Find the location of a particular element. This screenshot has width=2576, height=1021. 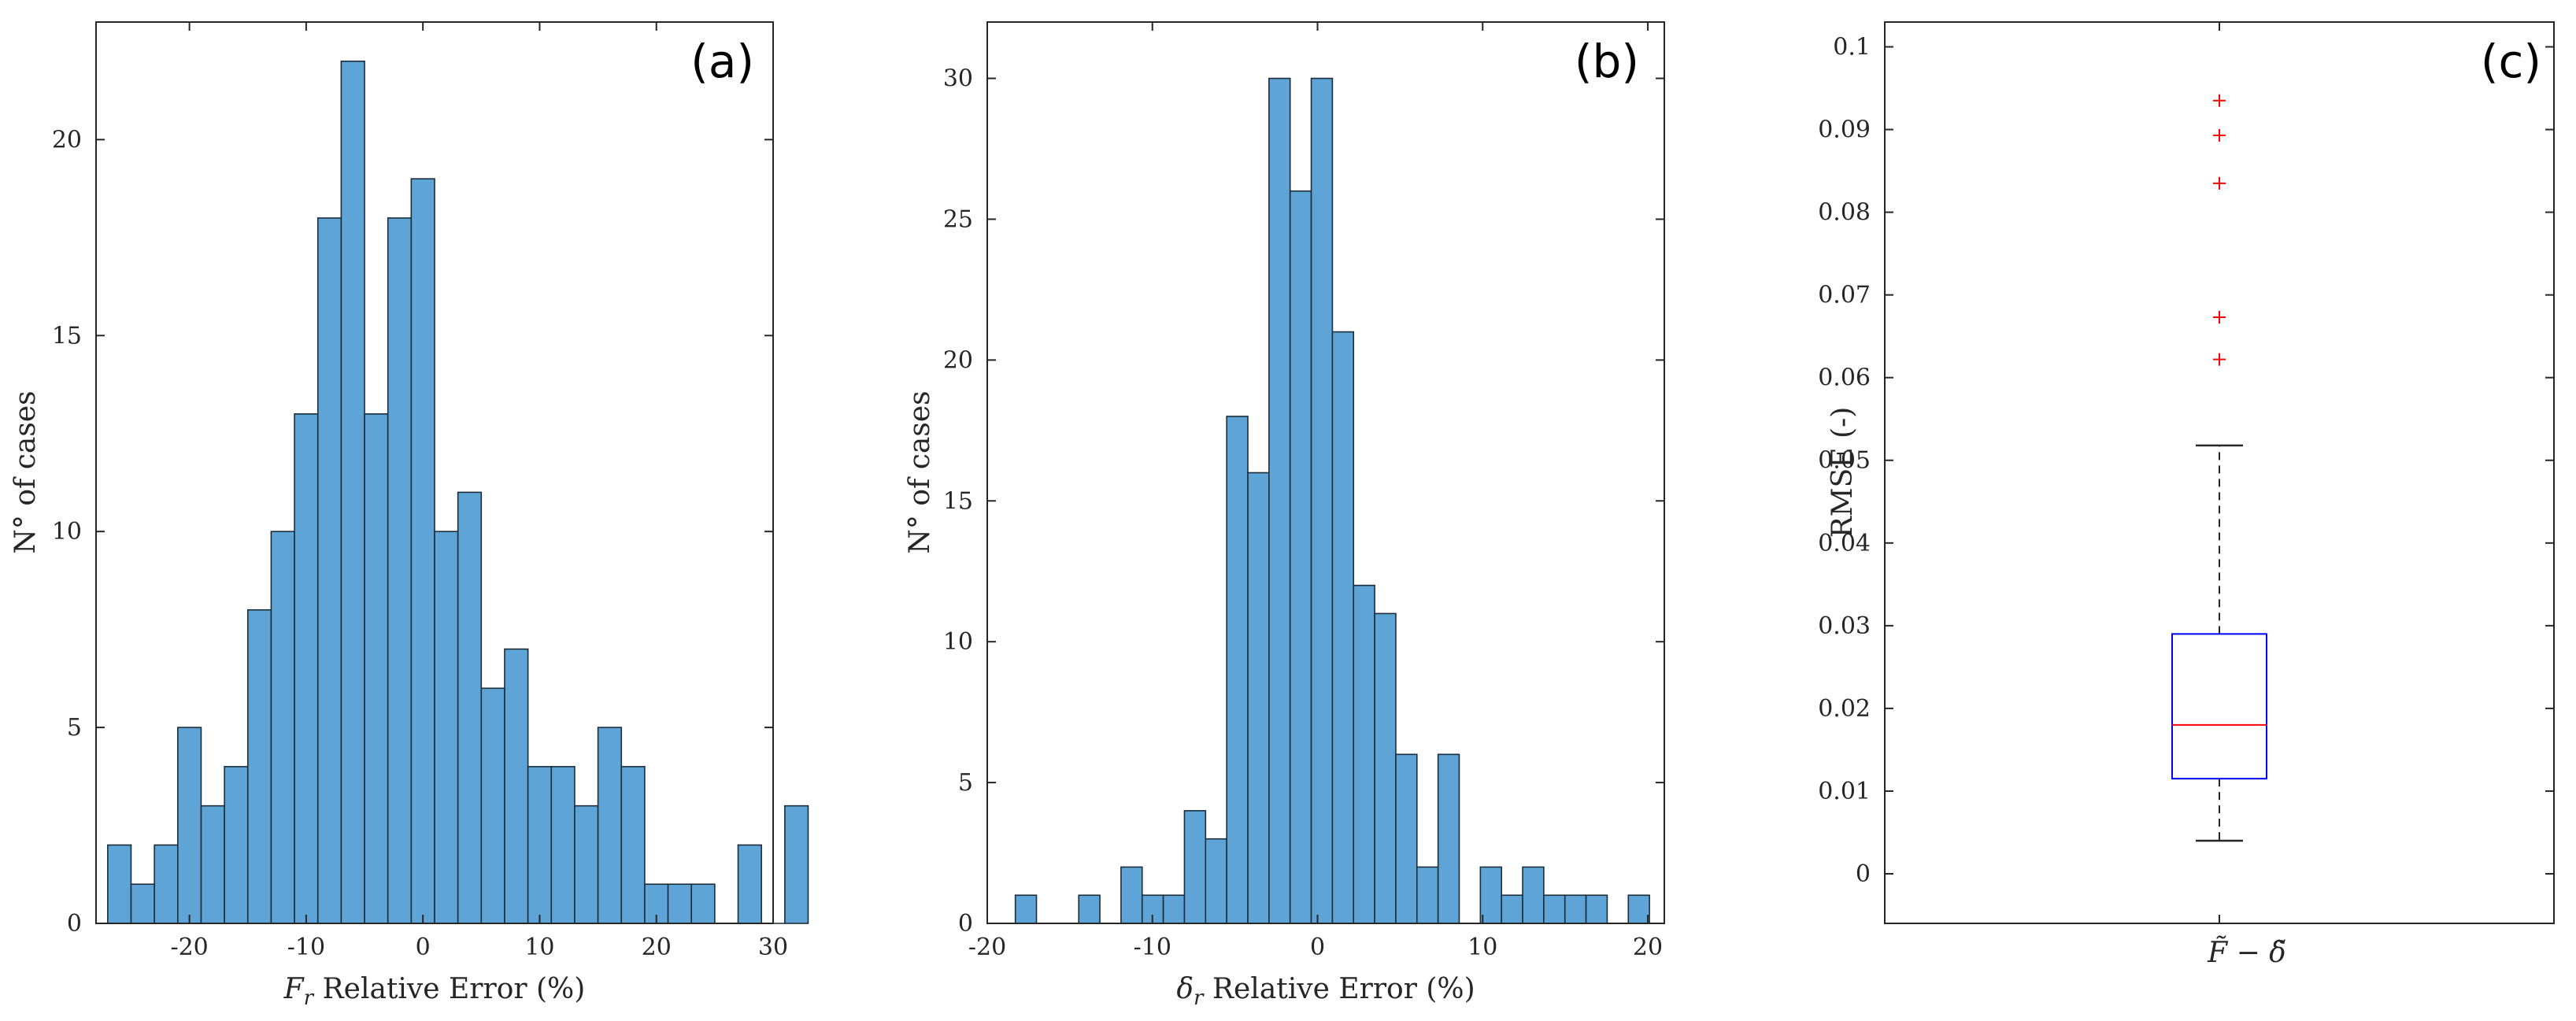

axis-a-ylabel: N° of cases is located at coordinates (25, 472).